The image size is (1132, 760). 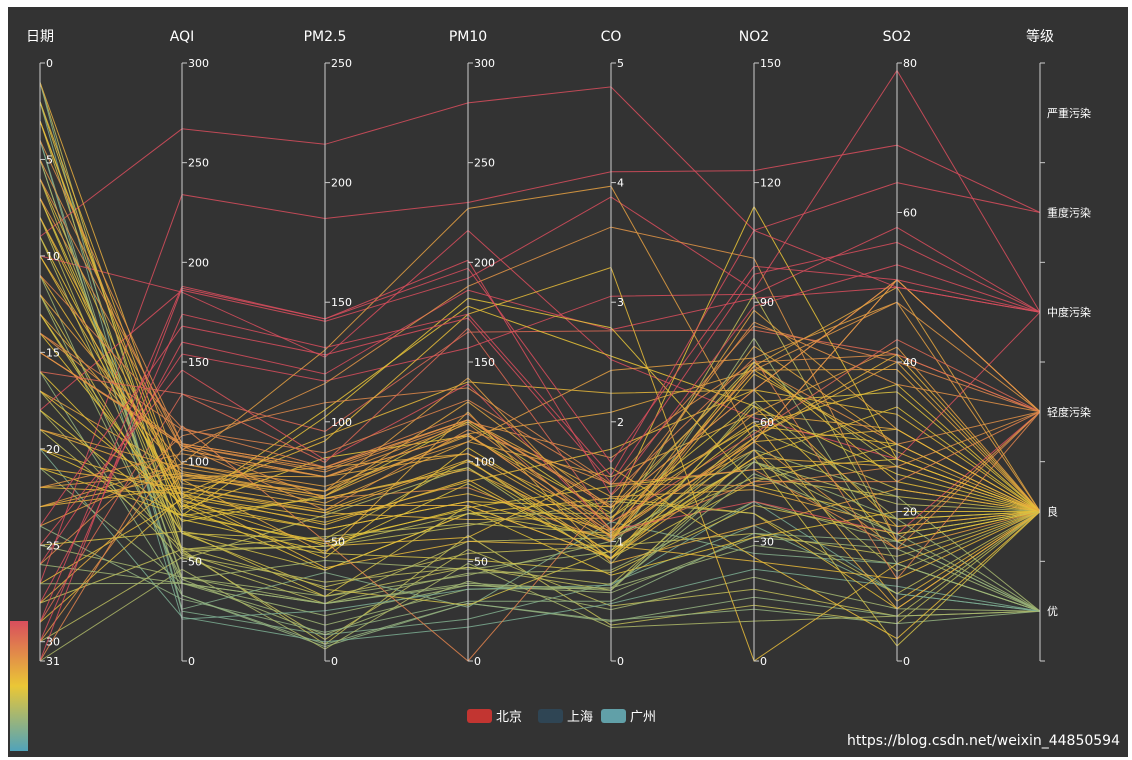 I want to click on axis-tick-label-0-4: 20, so click(x=53, y=449).